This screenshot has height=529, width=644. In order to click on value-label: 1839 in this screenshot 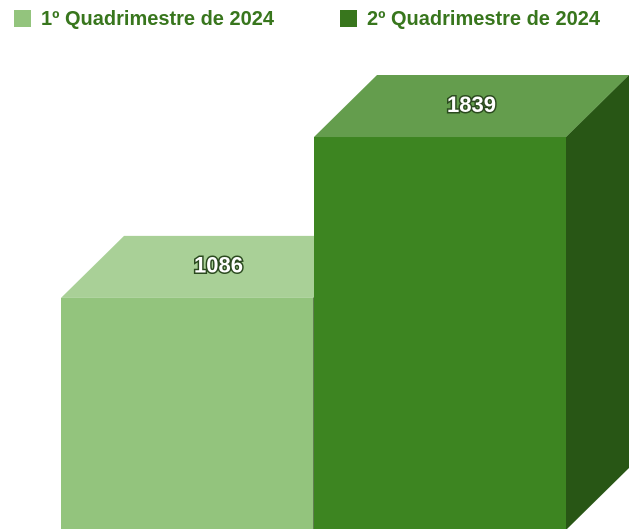, I will do `click(471, 104)`.